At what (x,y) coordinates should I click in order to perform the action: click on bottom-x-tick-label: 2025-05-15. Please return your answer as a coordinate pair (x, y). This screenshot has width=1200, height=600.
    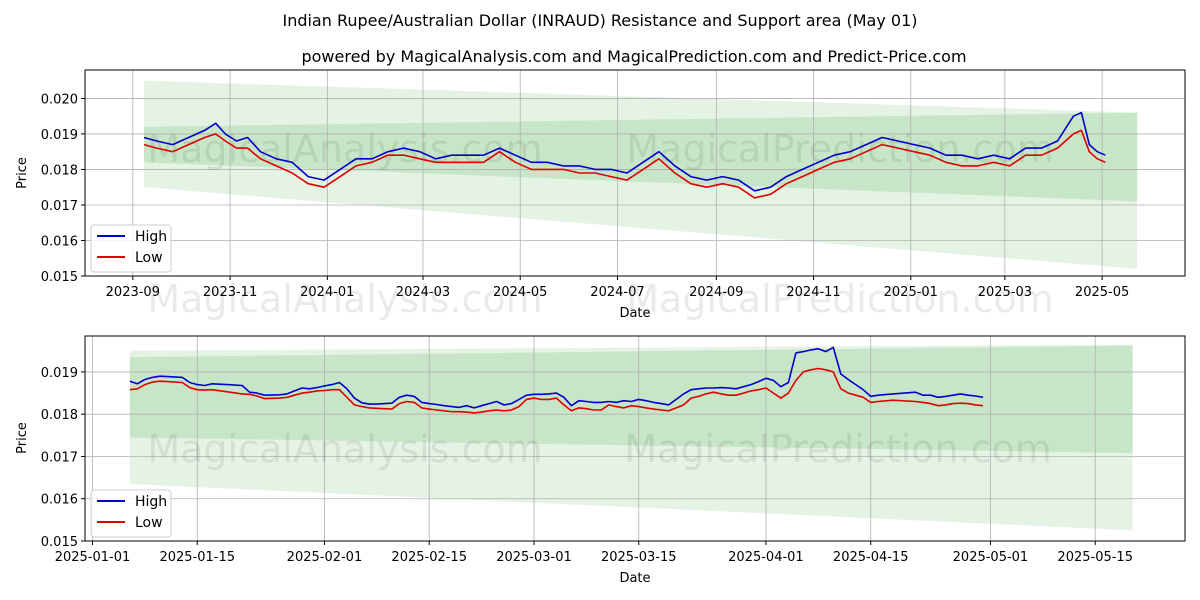
    Looking at the image, I should click on (1095, 557).